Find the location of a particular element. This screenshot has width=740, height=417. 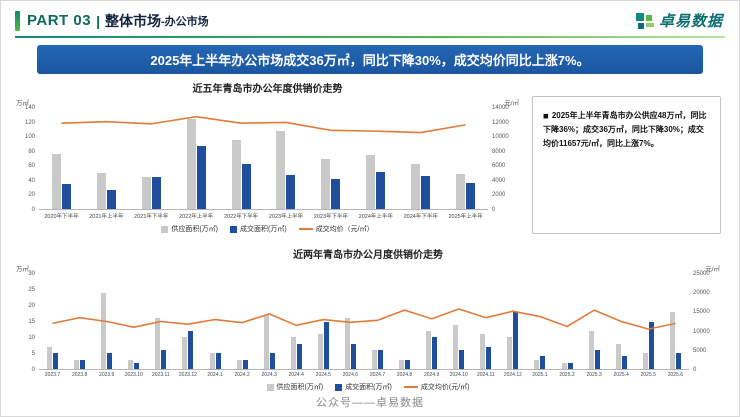

chart-legend: 供应面积(万㎡) 成交面积(万㎡) 成交均价(元/㎡) is located at coordinates (368, 387).